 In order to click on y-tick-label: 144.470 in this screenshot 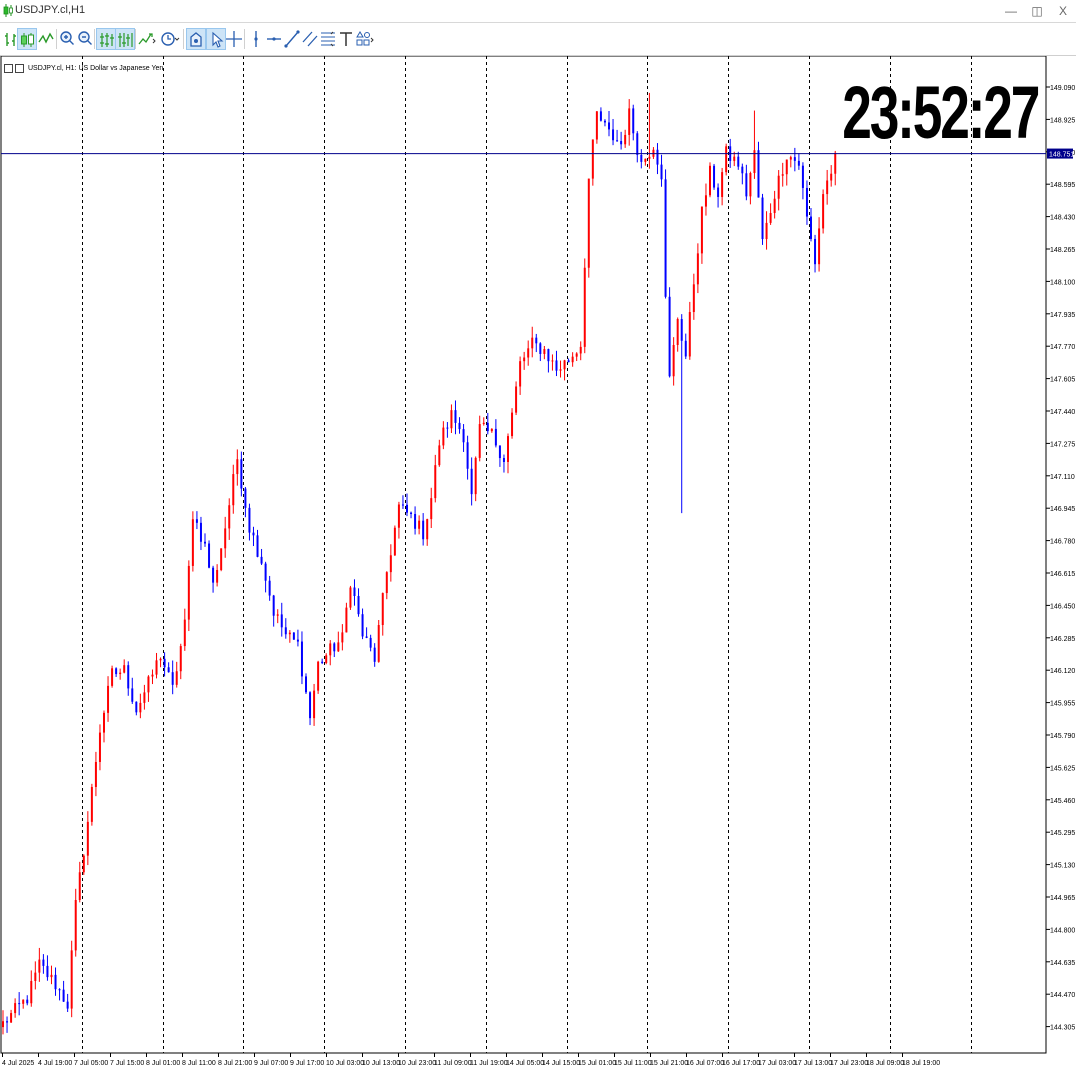, I will do `click(1062, 995)`.